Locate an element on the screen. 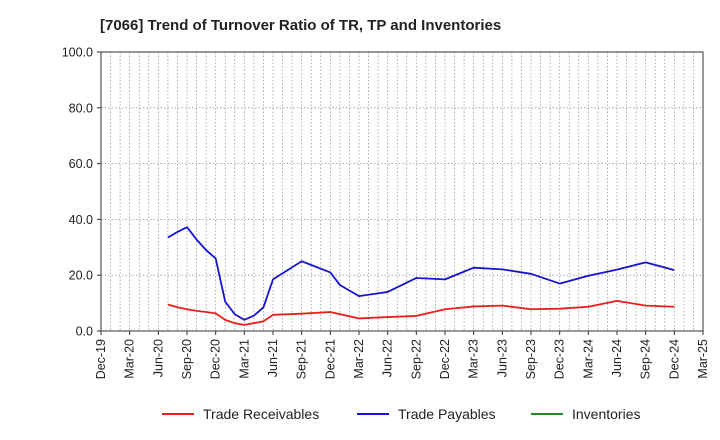 The width and height of the screenshot is (720, 440). x-tick-label: Jun-22 is located at coordinates (388, 358).